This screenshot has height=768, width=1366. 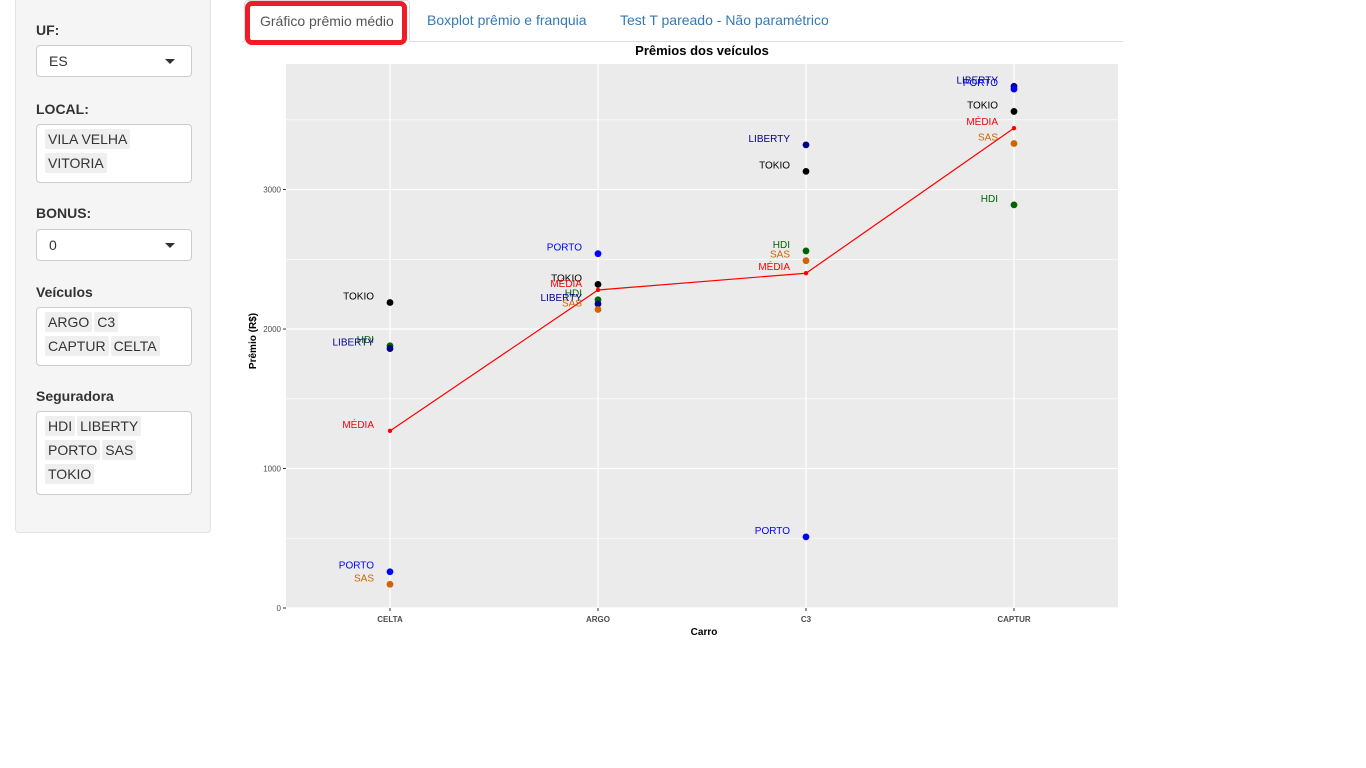 I want to click on x-tick-label: C3, so click(x=806, y=619).